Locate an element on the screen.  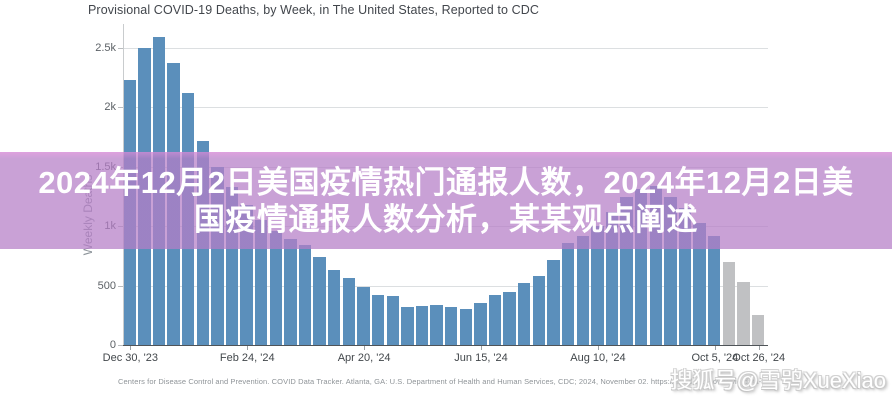
y-tick-label: 0 is located at coordinates (112, 345).